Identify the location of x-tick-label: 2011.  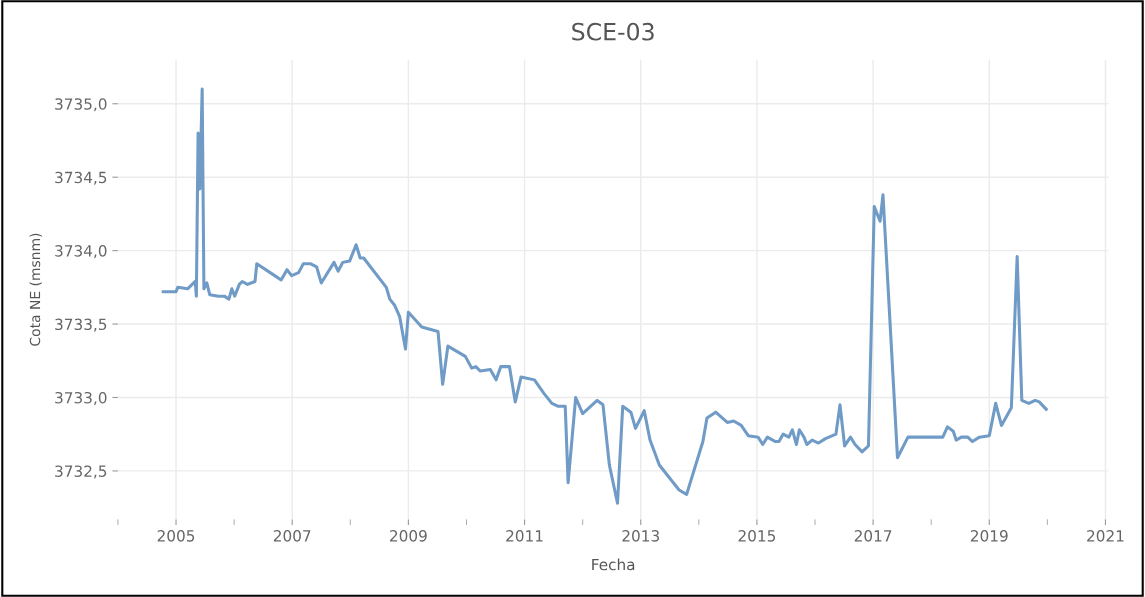
(524, 536).